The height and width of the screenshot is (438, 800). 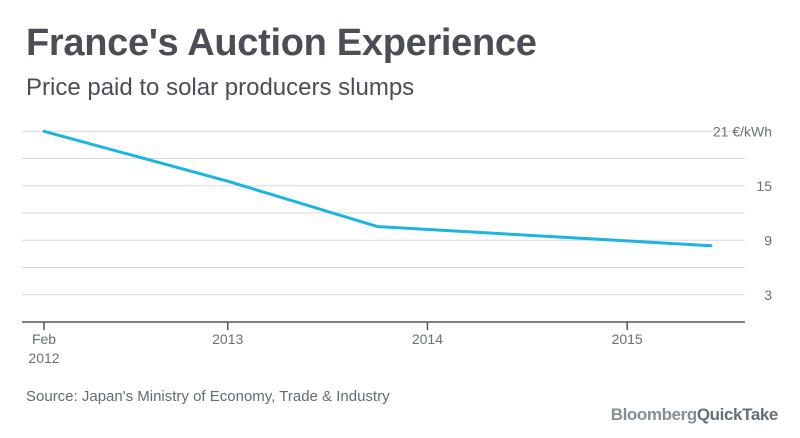 I want to click on x-tick-label-year: 2012, so click(x=43, y=358).